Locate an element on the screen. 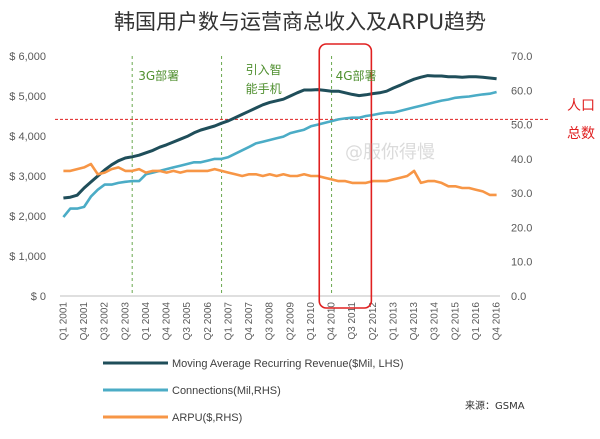 This screenshot has width=600, height=439. y-right-tick-label: 20.0 is located at coordinates (521, 228).